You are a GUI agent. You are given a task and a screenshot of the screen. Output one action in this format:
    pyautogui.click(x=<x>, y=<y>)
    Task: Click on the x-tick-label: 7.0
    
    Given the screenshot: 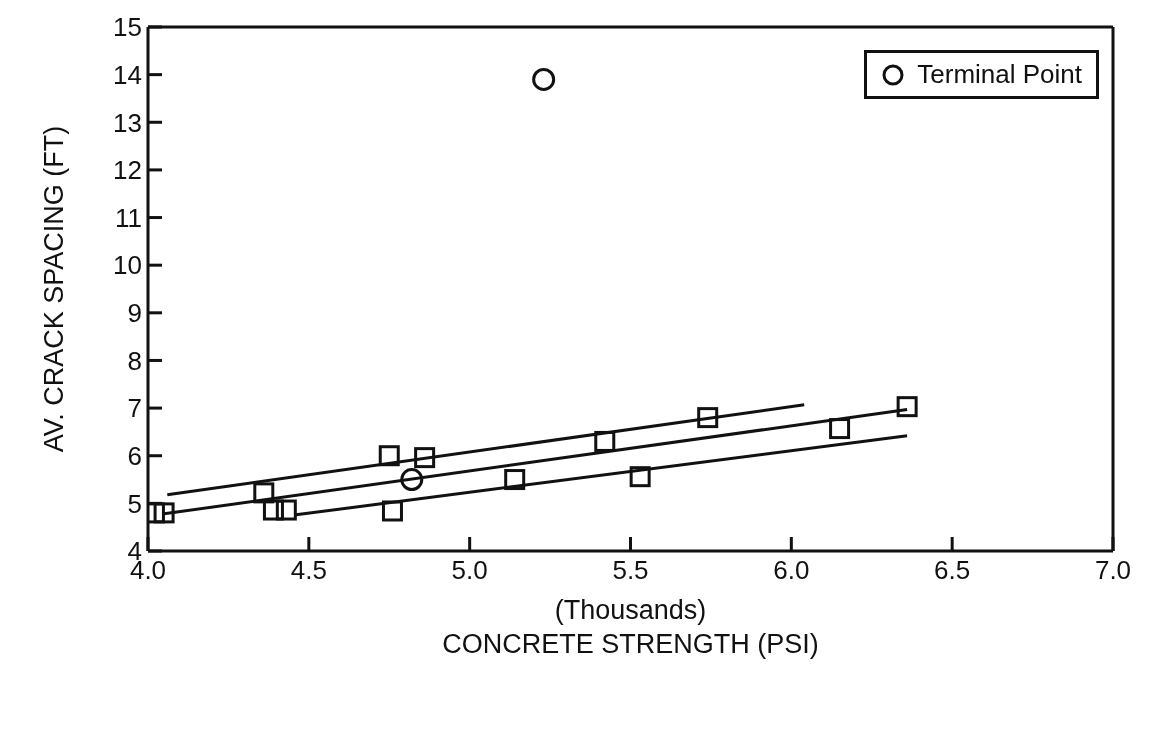 What is the action you would take?
    pyautogui.click(x=1113, y=570)
    